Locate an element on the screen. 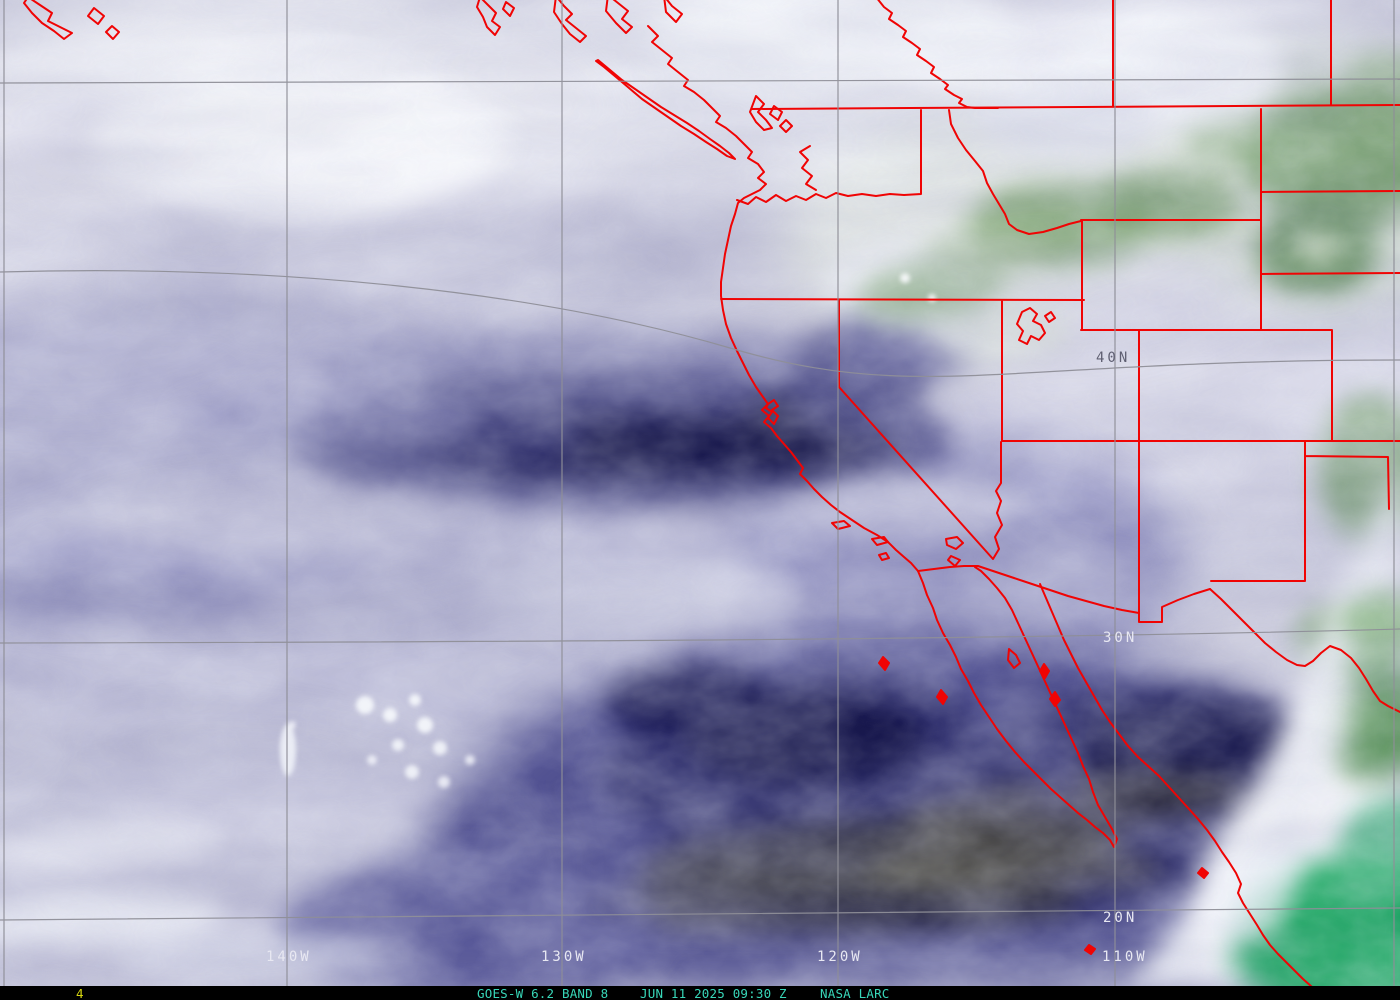 This screenshot has width=1400, height=1000. lakes-great-salt-salton-sfbay is located at coordinates (910, 488).